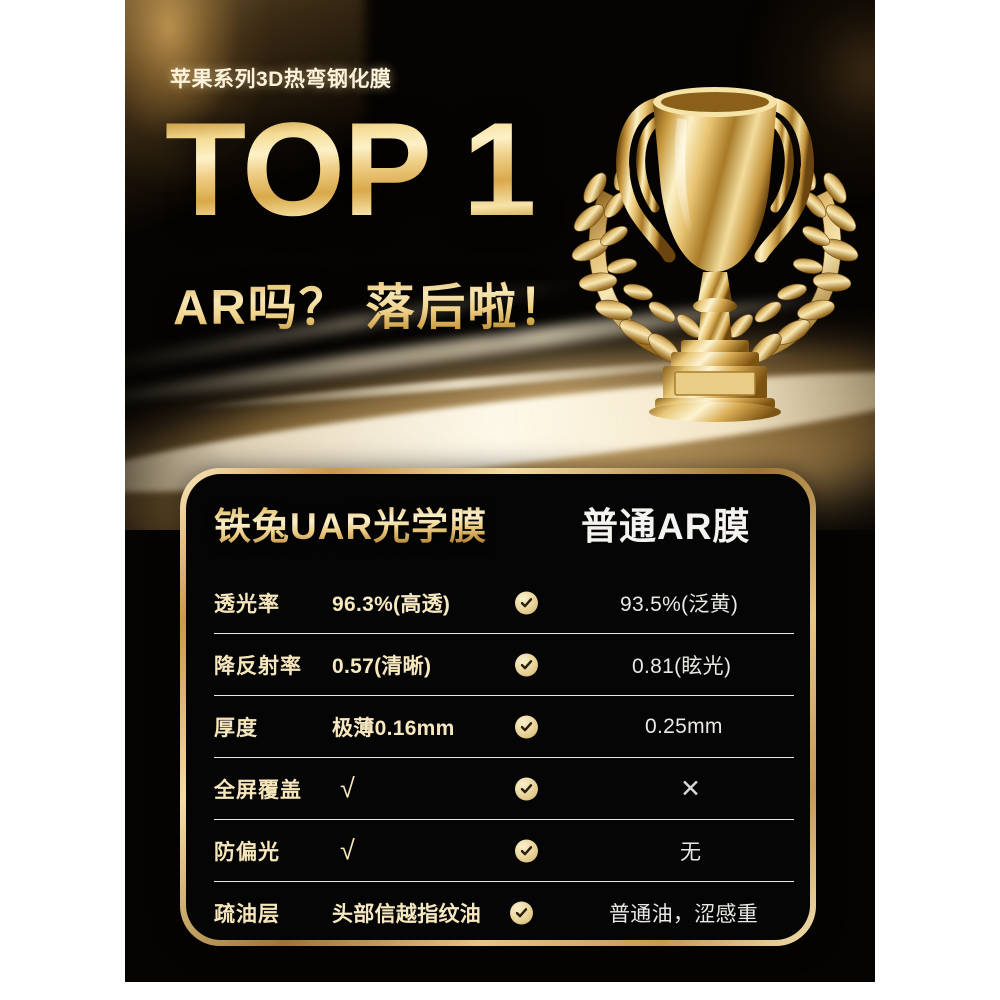 This screenshot has width=1000, height=1000. What do you see at coordinates (498, 527) in the screenshot?
I see `comparison-header: 铁兔UAR光学膜 普通AR膜` at bounding box center [498, 527].